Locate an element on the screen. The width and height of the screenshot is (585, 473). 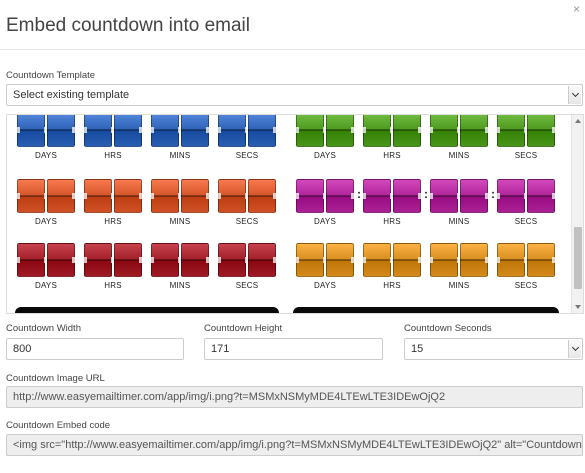
template-select-value: Select existing template is located at coordinates (71, 95).